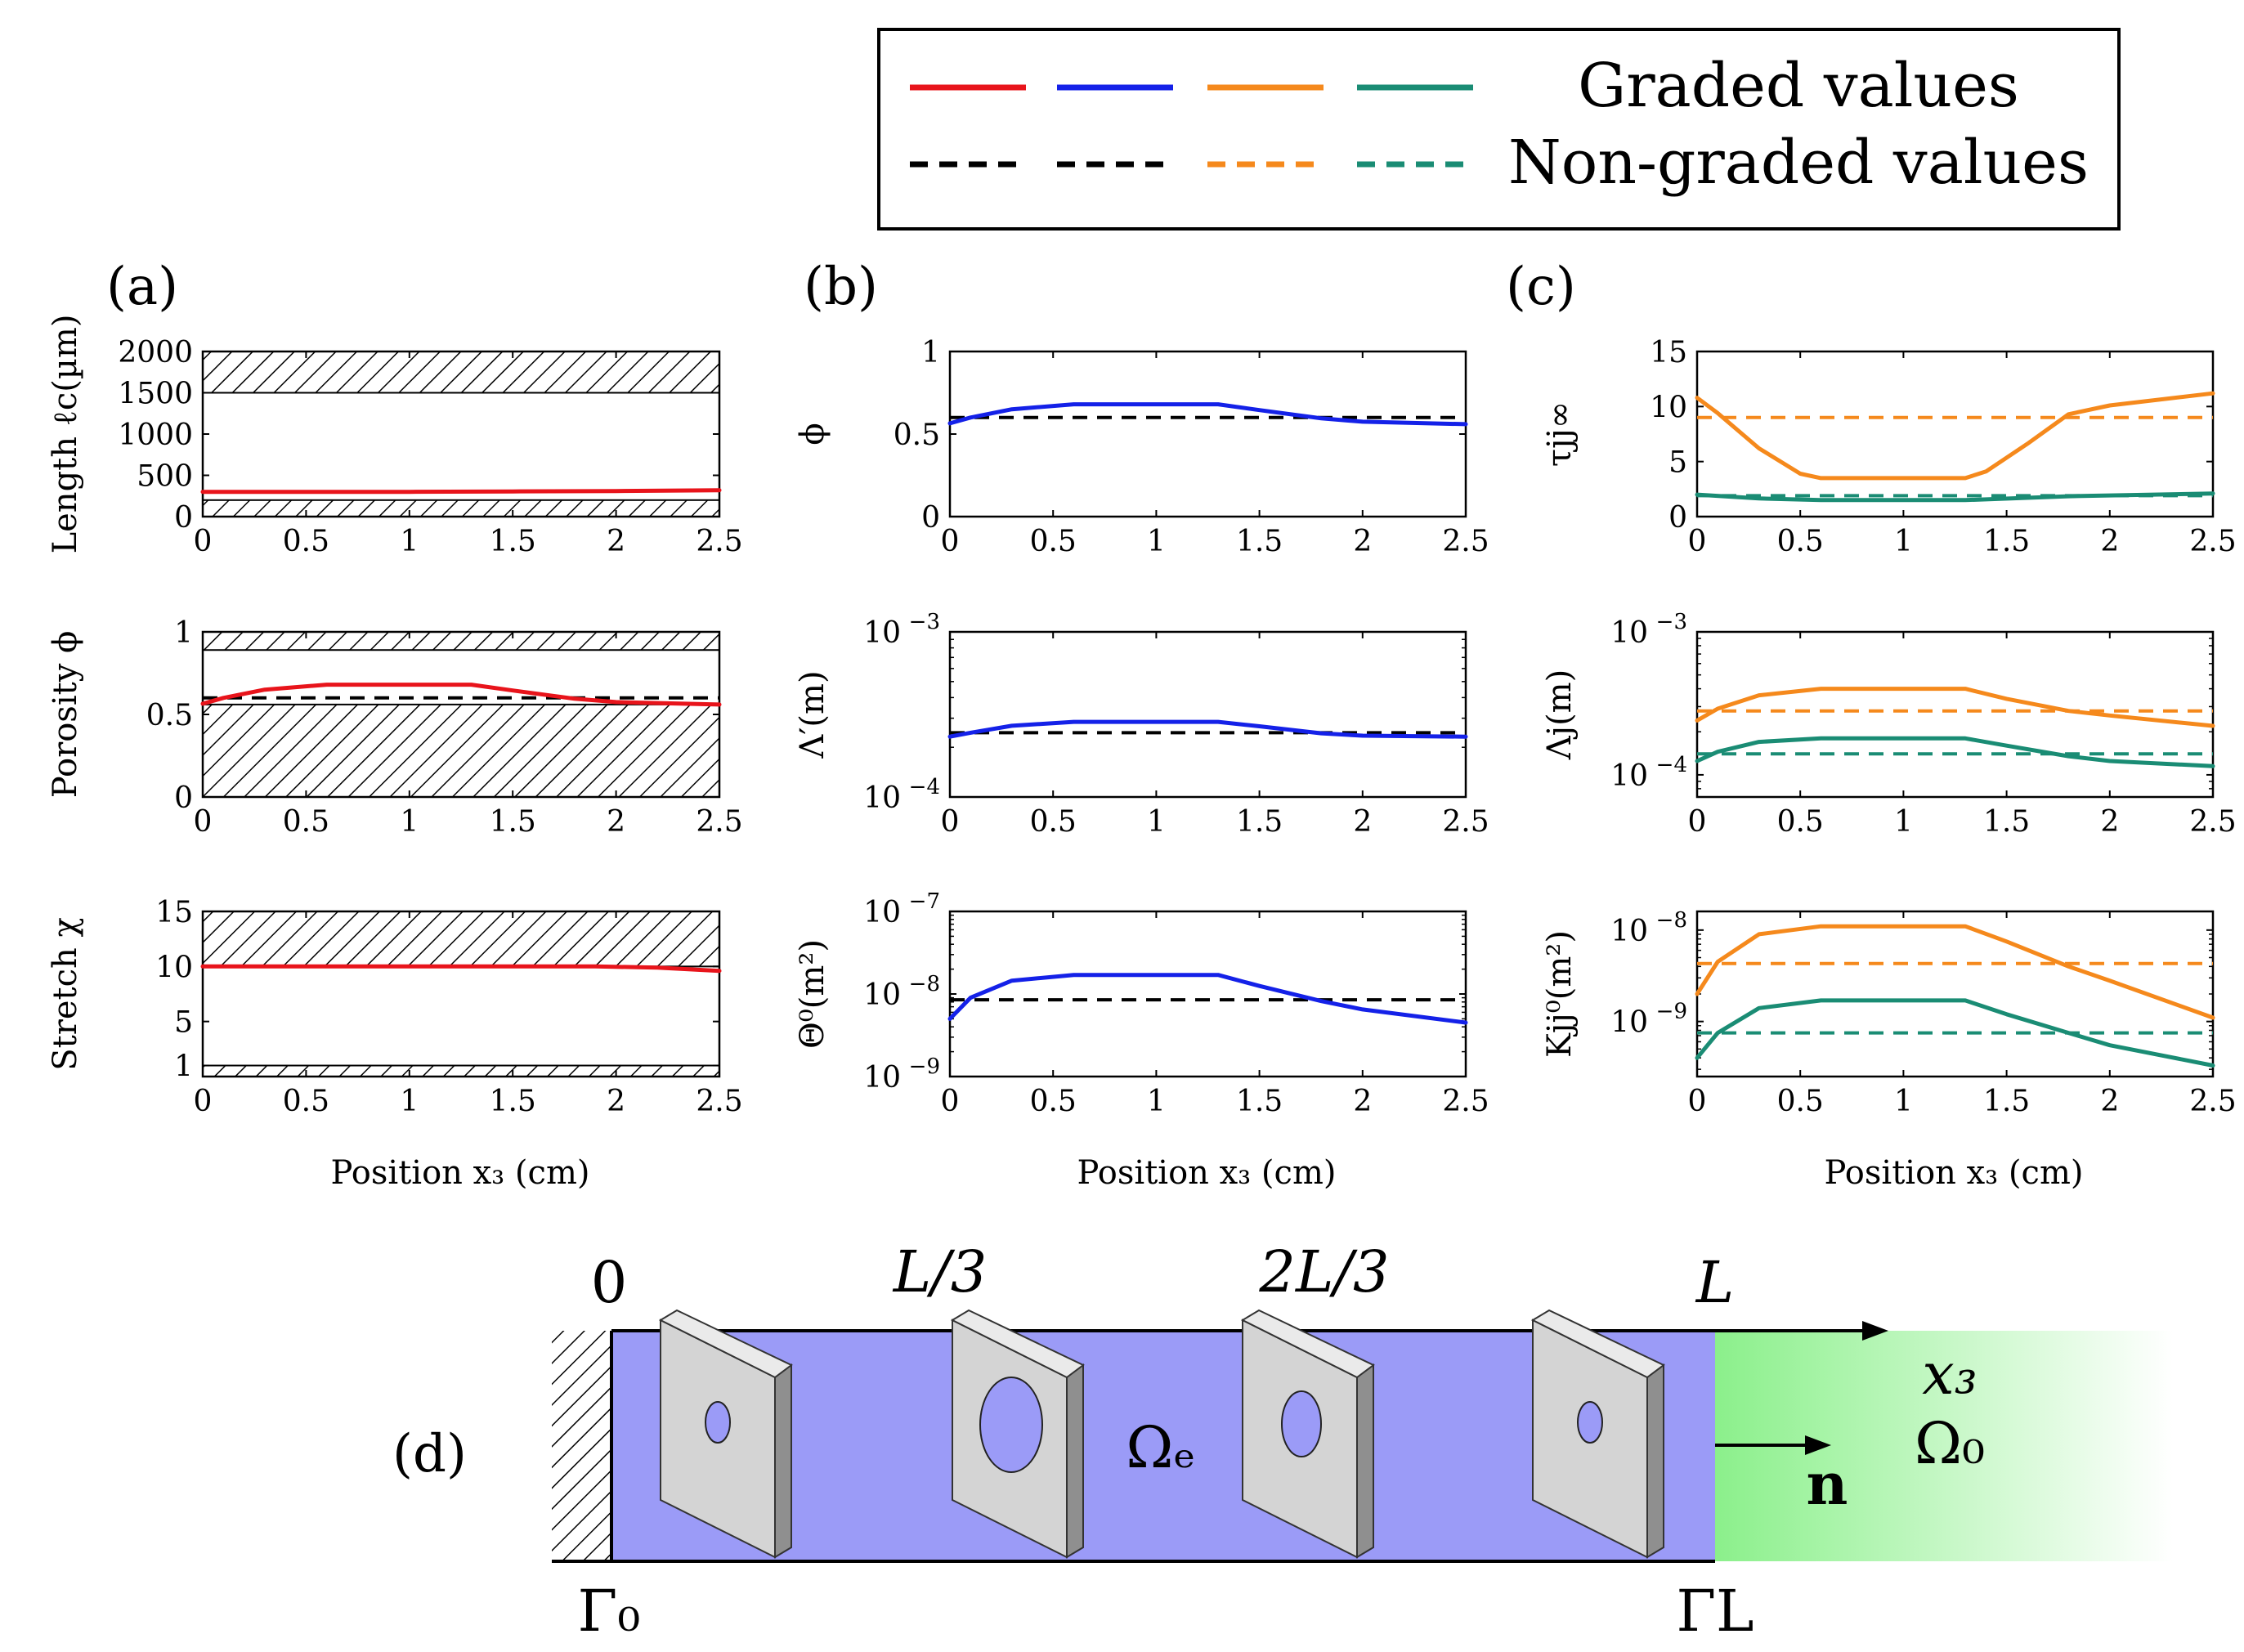 Image resolution: width=2244 pixels, height=1652 pixels. Describe the element at coordinates (812, 714) in the screenshot. I see `y-axis-label: Λ′(m)` at that location.